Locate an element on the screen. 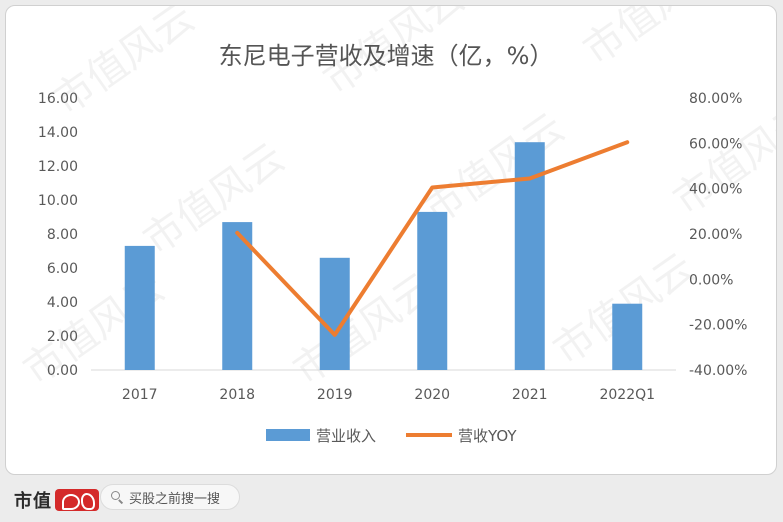 The image size is (783, 522). left-axis-tick-label: 6.00 is located at coordinates (62, 269).